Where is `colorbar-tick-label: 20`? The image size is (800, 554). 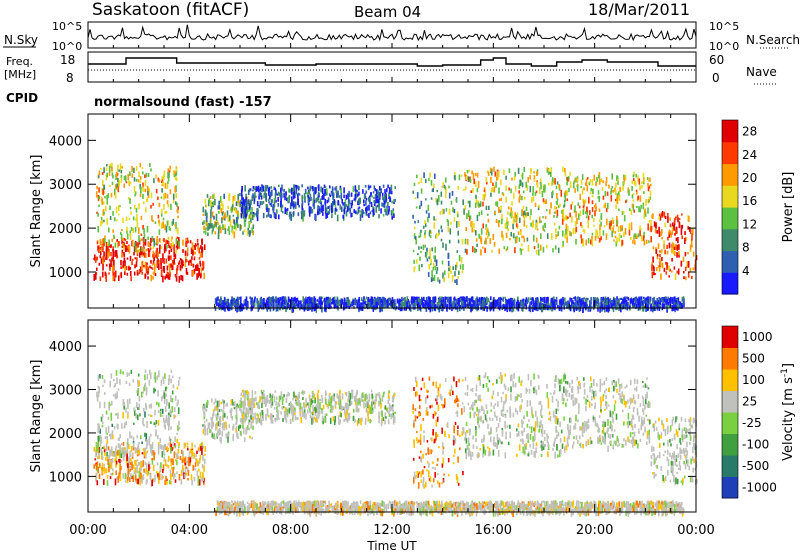
colorbar-tick-label: 20 is located at coordinates (749, 178).